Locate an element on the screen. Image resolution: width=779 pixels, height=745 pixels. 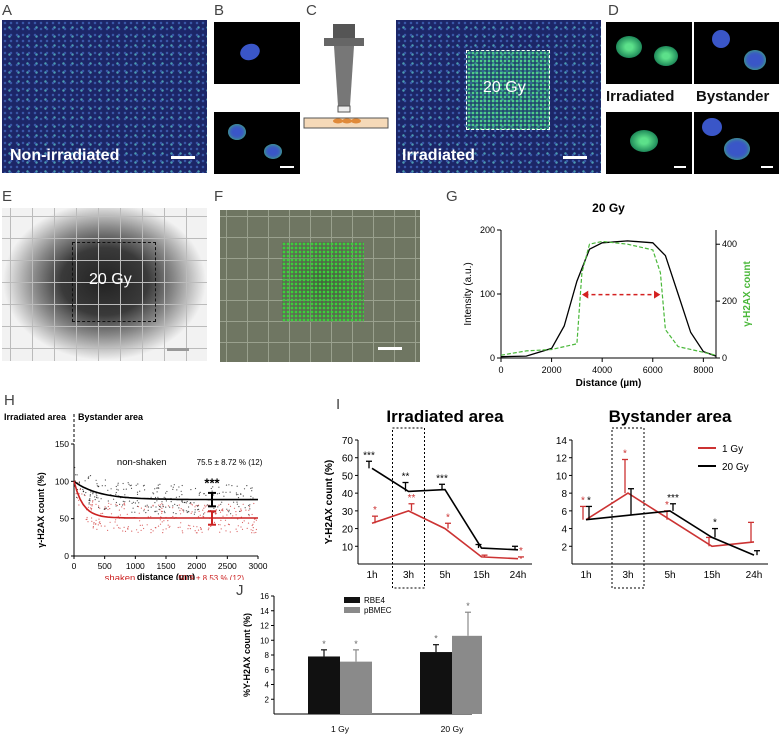
panel-a-caption: Non-irradiated is located at coordinates (65, 155).